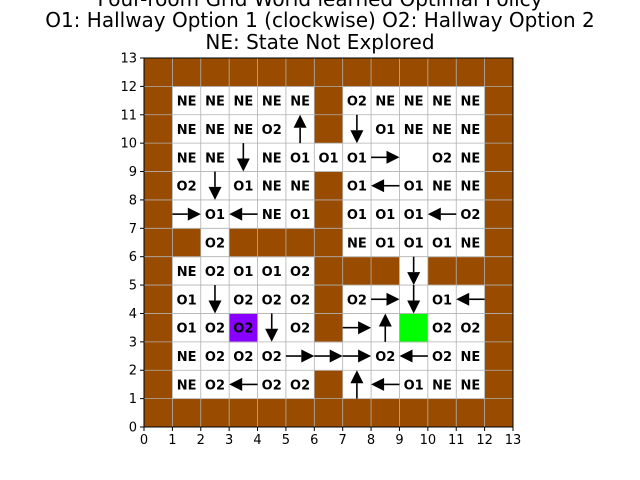  What do you see at coordinates (133, 229) in the screenshot?
I see `y-tick-label: 7` at bounding box center [133, 229].